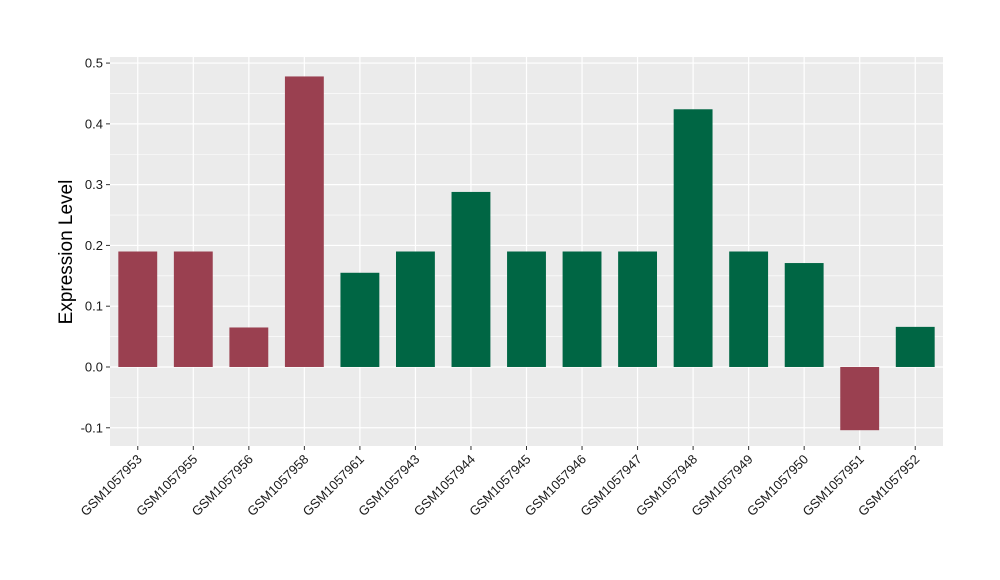  Describe the element at coordinates (360, 319) in the screenshot. I see `bar-GSM1057961` at that location.